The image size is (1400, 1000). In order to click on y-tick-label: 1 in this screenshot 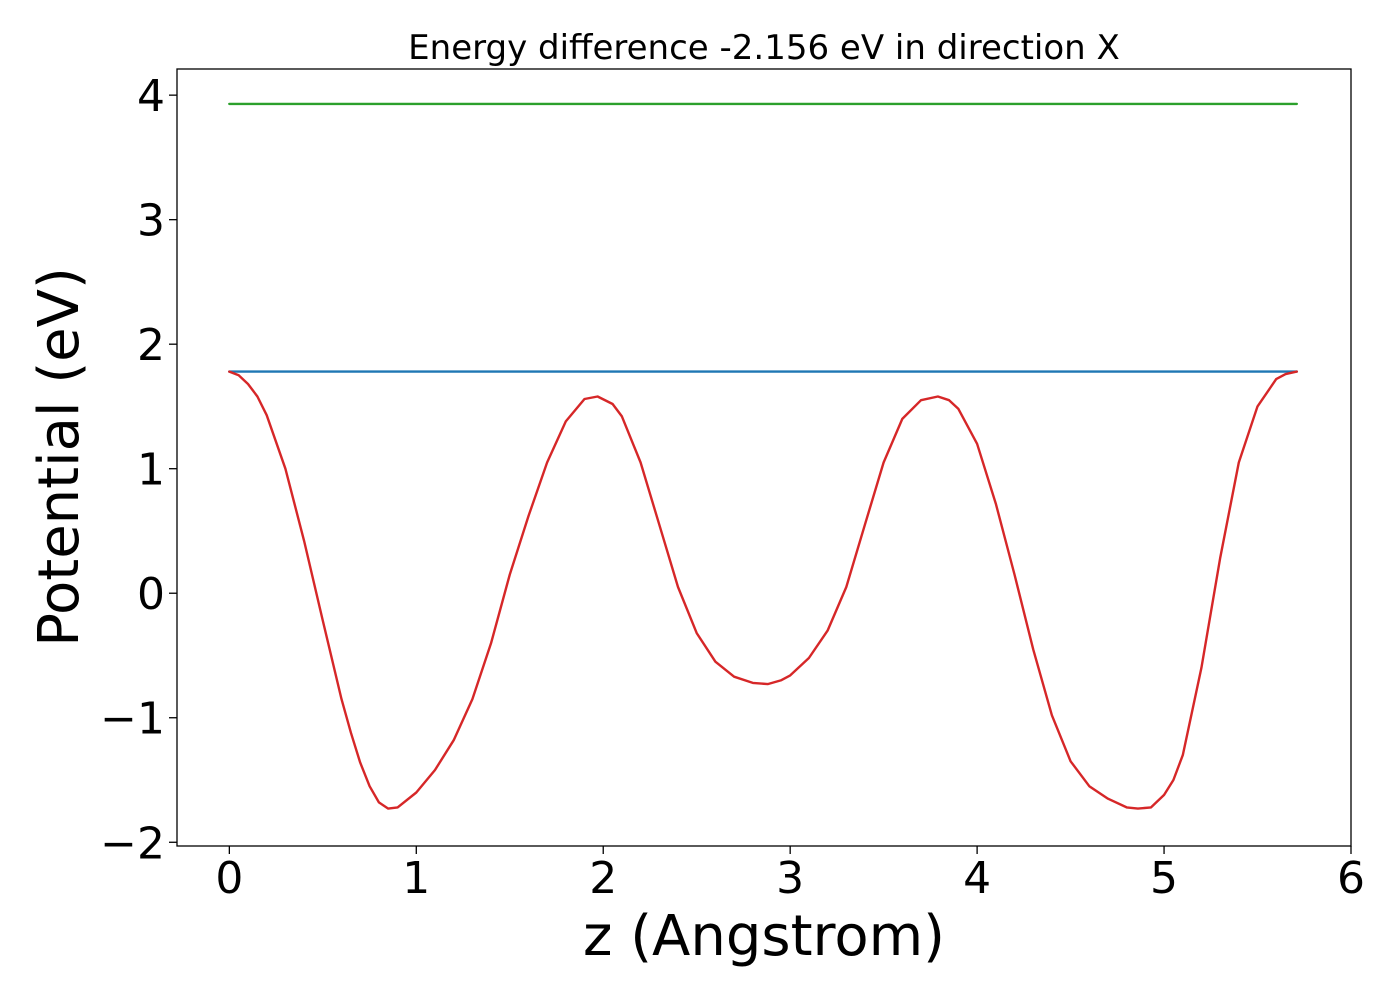, I will do `click(151, 470)`.